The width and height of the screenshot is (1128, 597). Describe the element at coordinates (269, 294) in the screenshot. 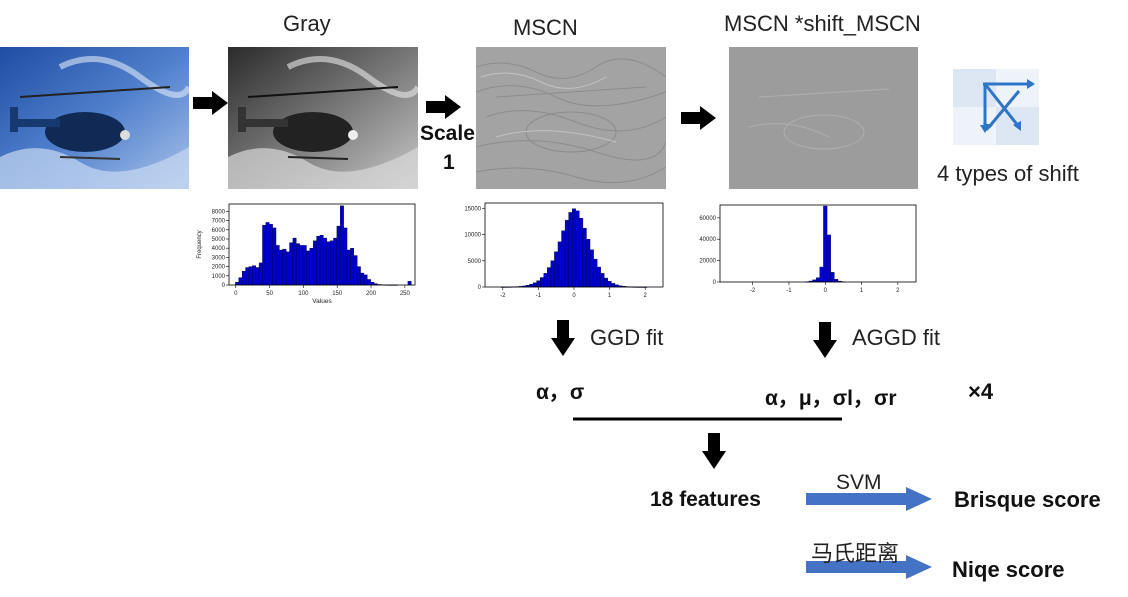

I see `x-tick-label: 50` at that location.